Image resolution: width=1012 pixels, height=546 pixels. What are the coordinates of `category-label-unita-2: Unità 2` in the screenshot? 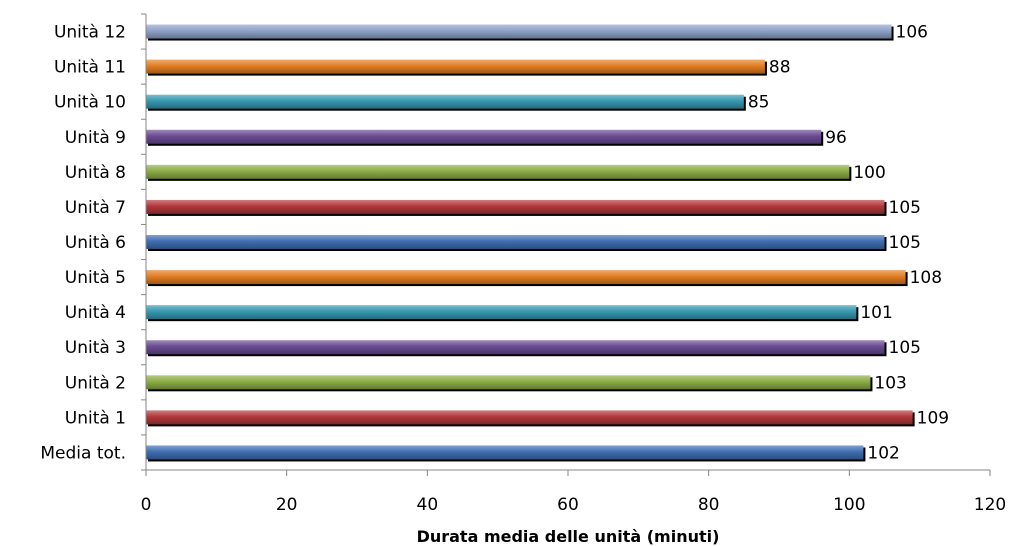 It's located at (95, 383).